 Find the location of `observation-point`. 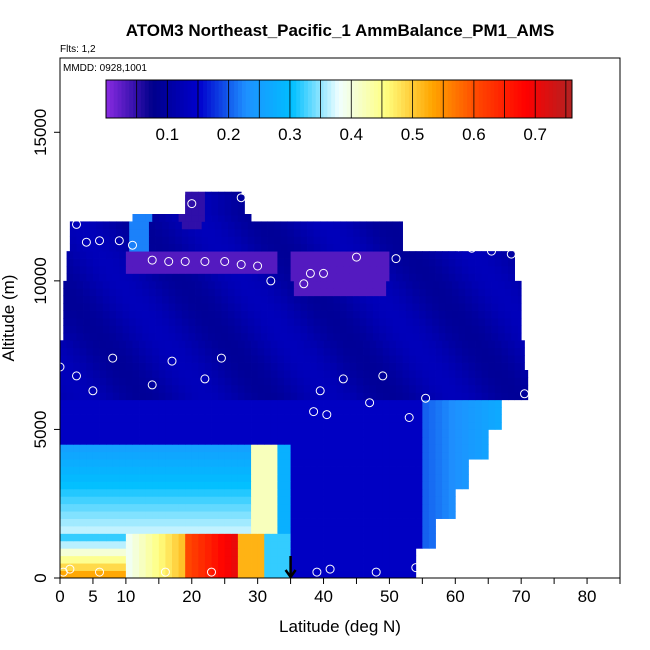

observation-point is located at coordinates (426, 398).